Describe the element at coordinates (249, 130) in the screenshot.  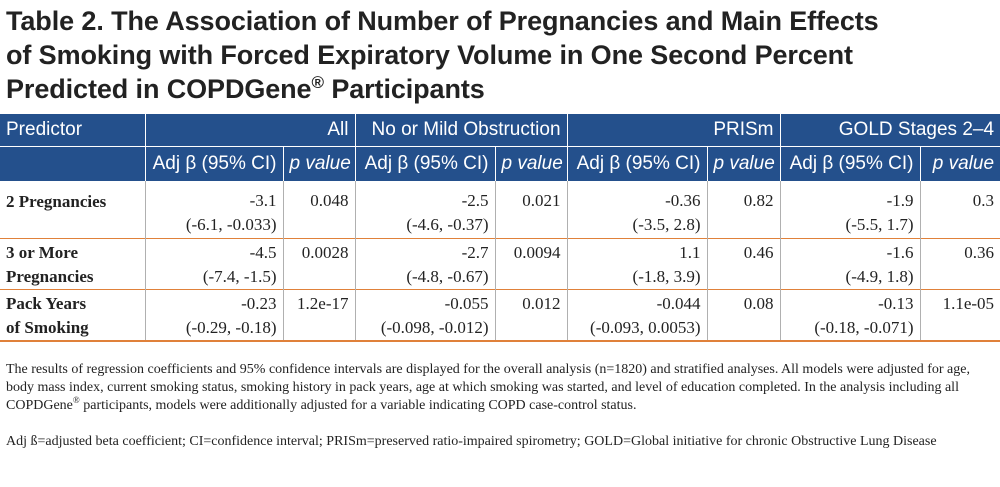
I see `header-group-all: All` at that location.